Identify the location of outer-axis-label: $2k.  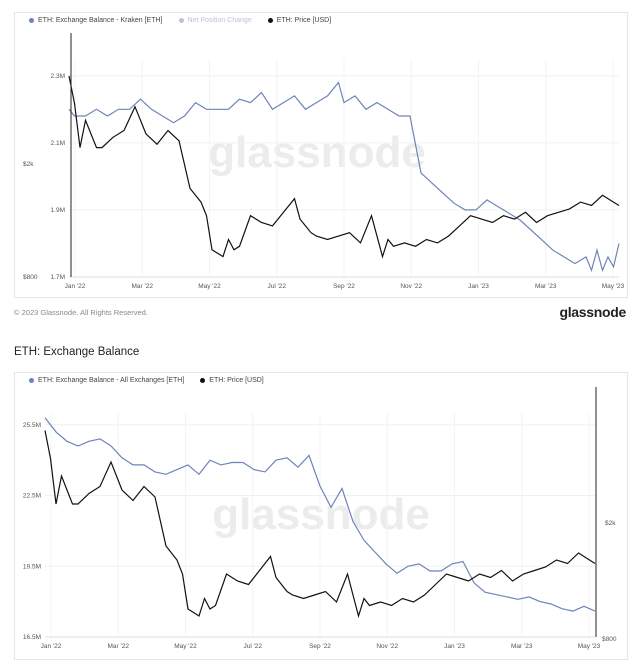
(28, 164).